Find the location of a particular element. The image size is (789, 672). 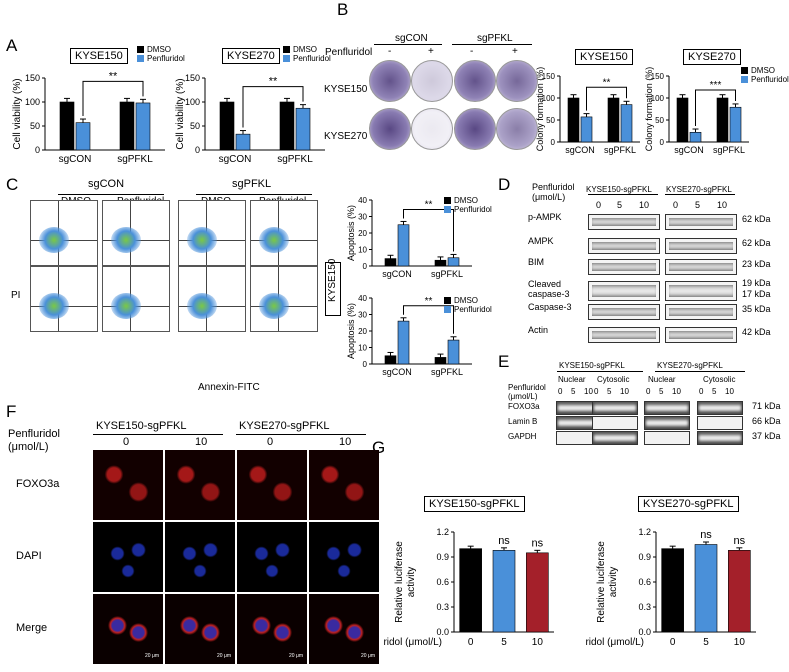

x-tick-label: 5 is located at coordinates (504, 642).